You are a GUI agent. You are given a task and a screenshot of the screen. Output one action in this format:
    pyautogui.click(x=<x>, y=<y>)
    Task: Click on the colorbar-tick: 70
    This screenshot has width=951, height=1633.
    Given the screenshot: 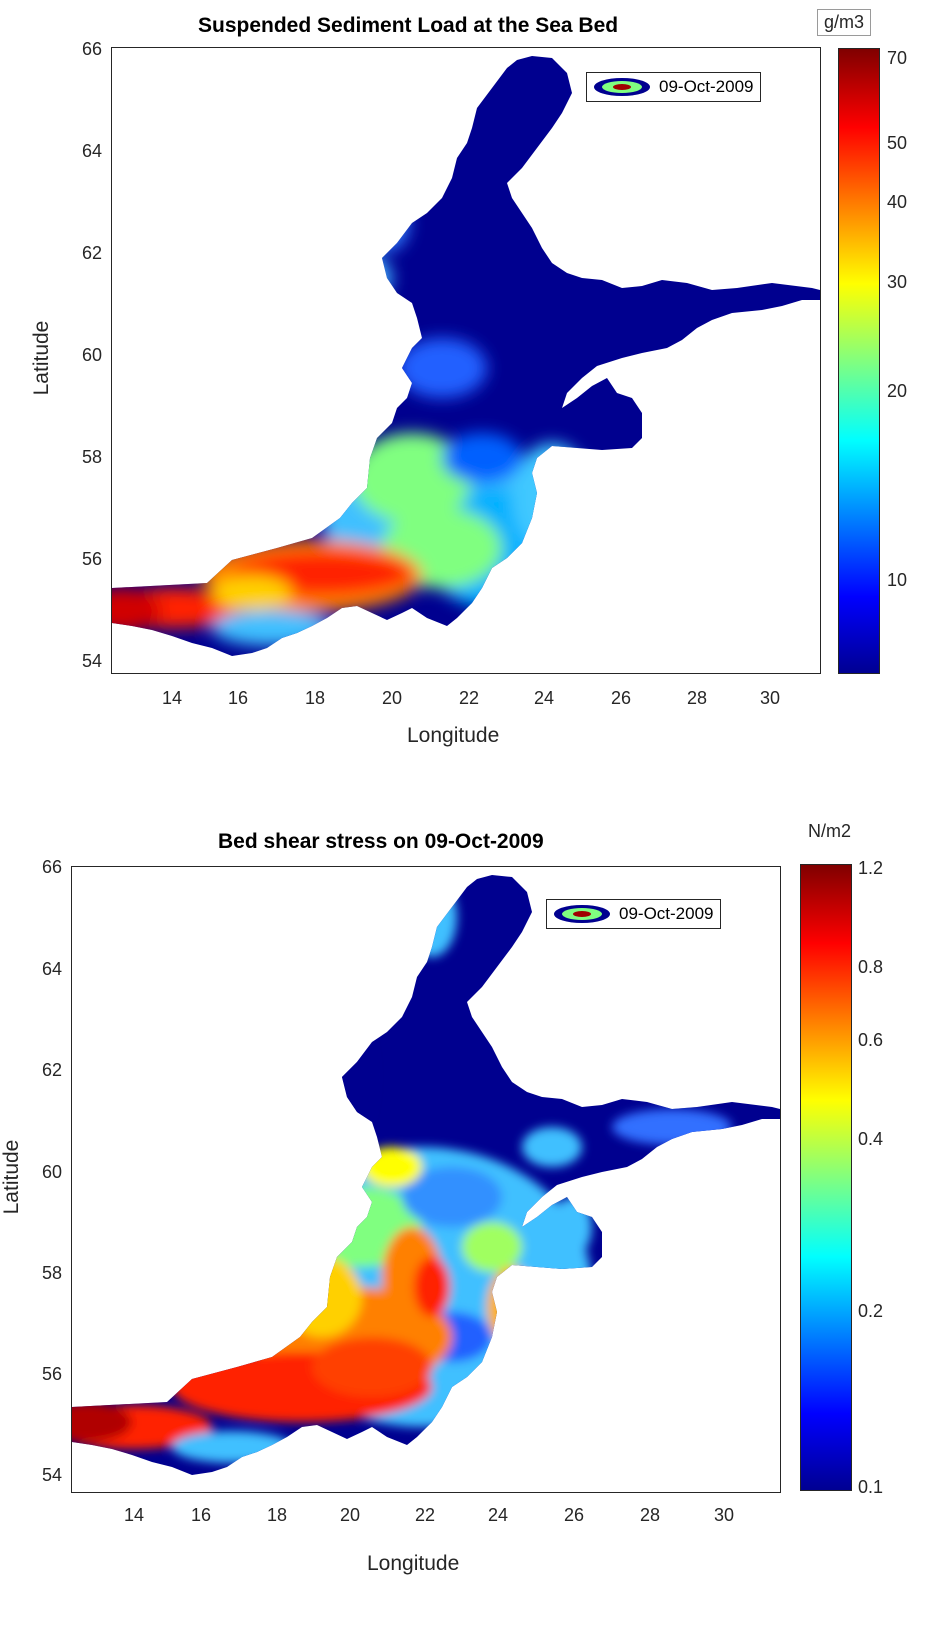 What is the action you would take?
    pyautogui.click(x=897, y=58)
    